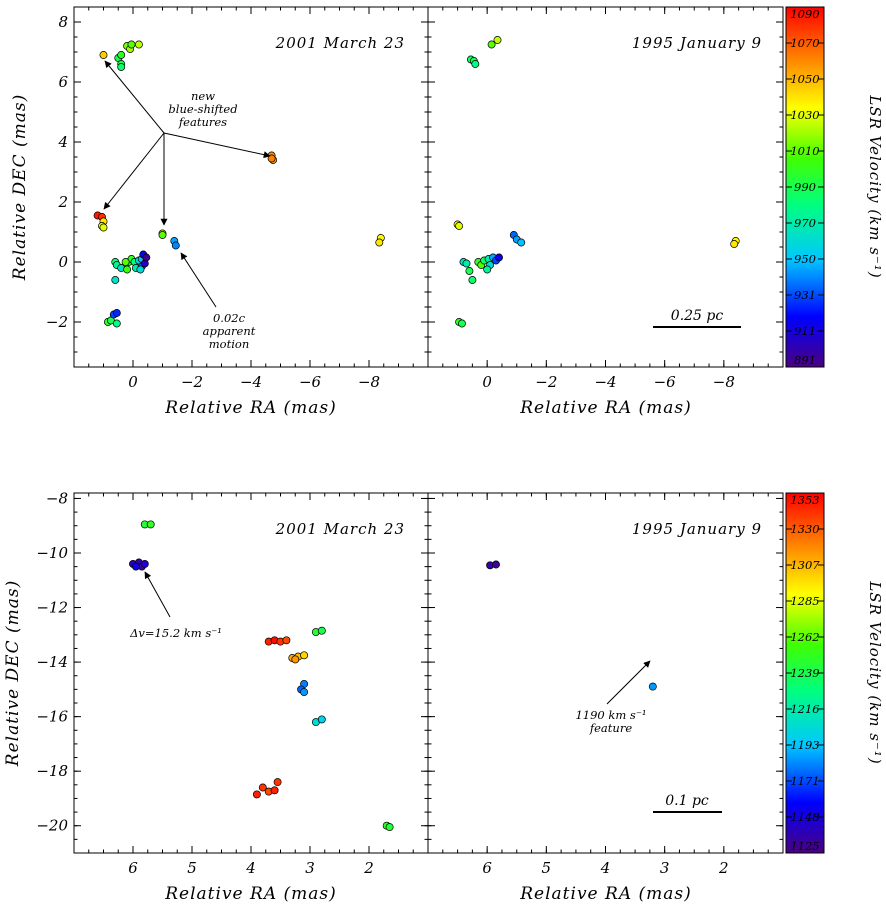  What do you see at coordinates (52, 717) in the screenshot?
I see `y-tick-label: −16` at bounding box center [52, 717].